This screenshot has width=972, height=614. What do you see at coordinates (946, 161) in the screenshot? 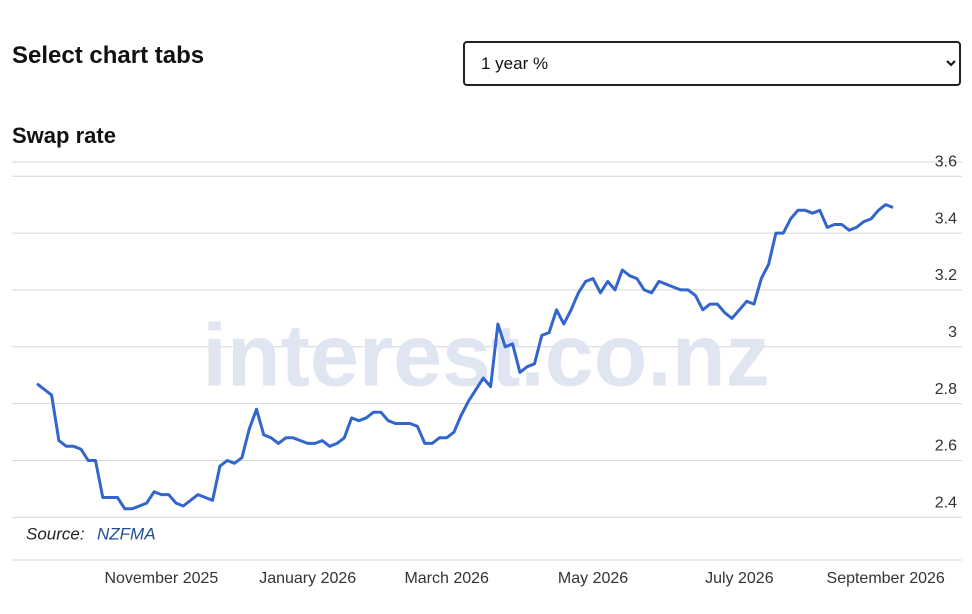
I see `y-tick-label: 3.6` at bounding box center [946, 161].